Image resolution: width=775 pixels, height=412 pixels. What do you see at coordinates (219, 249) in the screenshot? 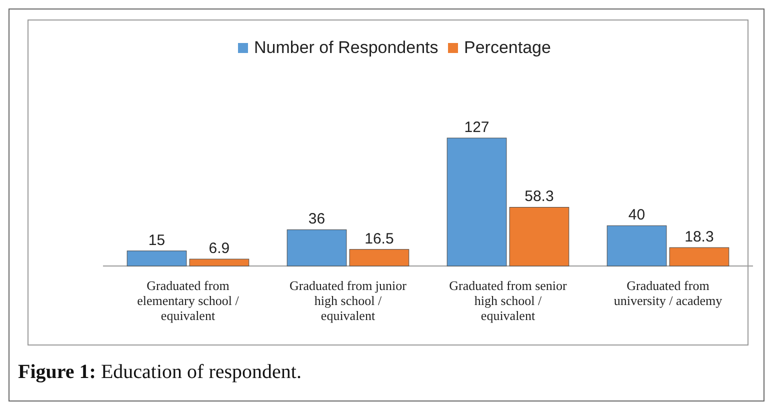
I see `data-label: 6.9` at bounding box center [219, 249].